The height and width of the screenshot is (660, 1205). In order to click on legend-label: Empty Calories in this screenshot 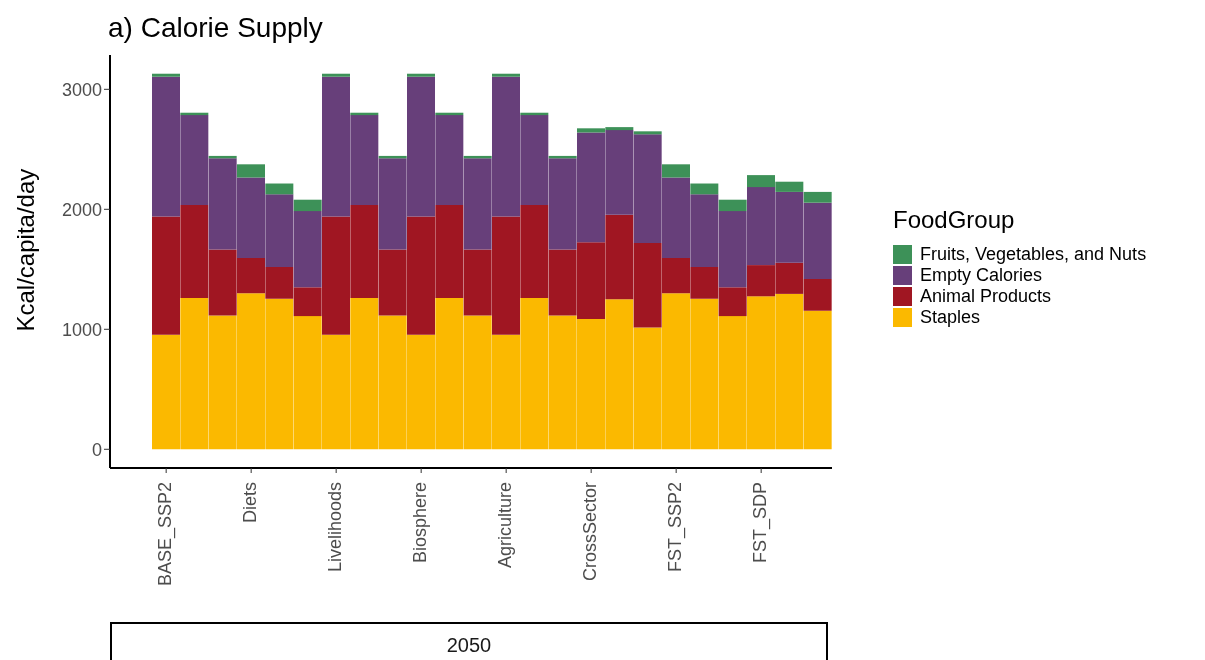, I will do `click(981, 275)`.